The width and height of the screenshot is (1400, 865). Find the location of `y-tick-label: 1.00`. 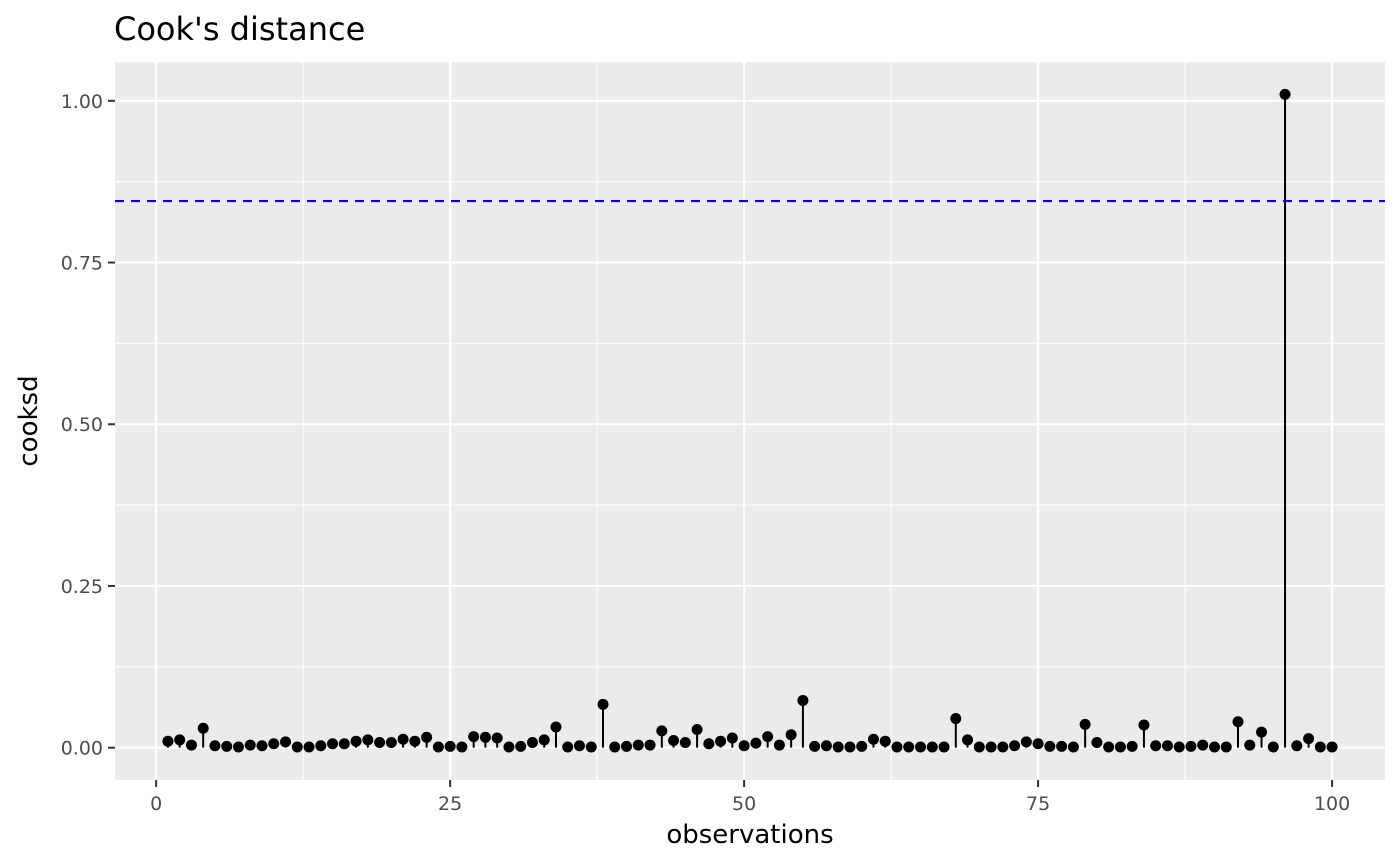

y-tick-label: 1.00 is located at coordinates (82, 102).